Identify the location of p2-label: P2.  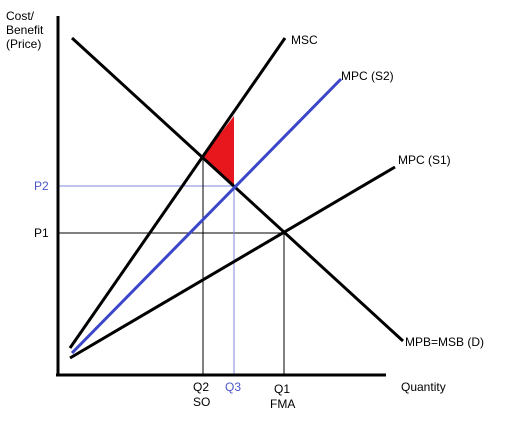
(41, 186).